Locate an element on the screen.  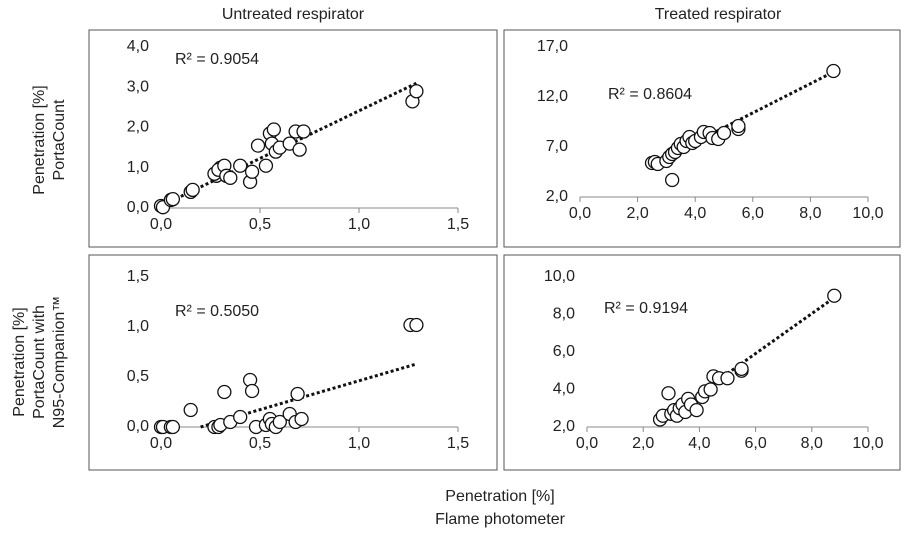
column-title: Untreated respirator is located at coordinates (293, 14).